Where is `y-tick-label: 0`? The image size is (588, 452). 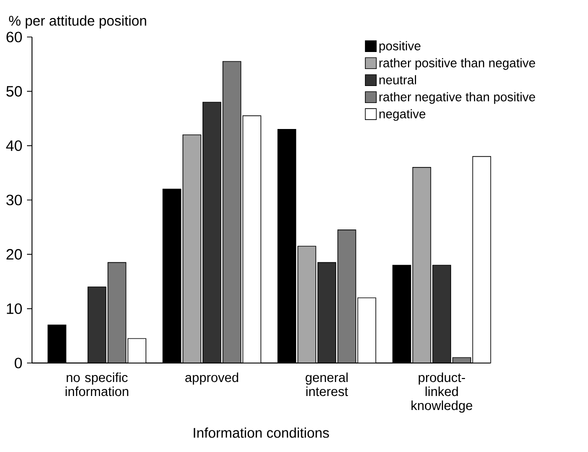 y-tick-label: 0 is located at coordinates (18, 363).